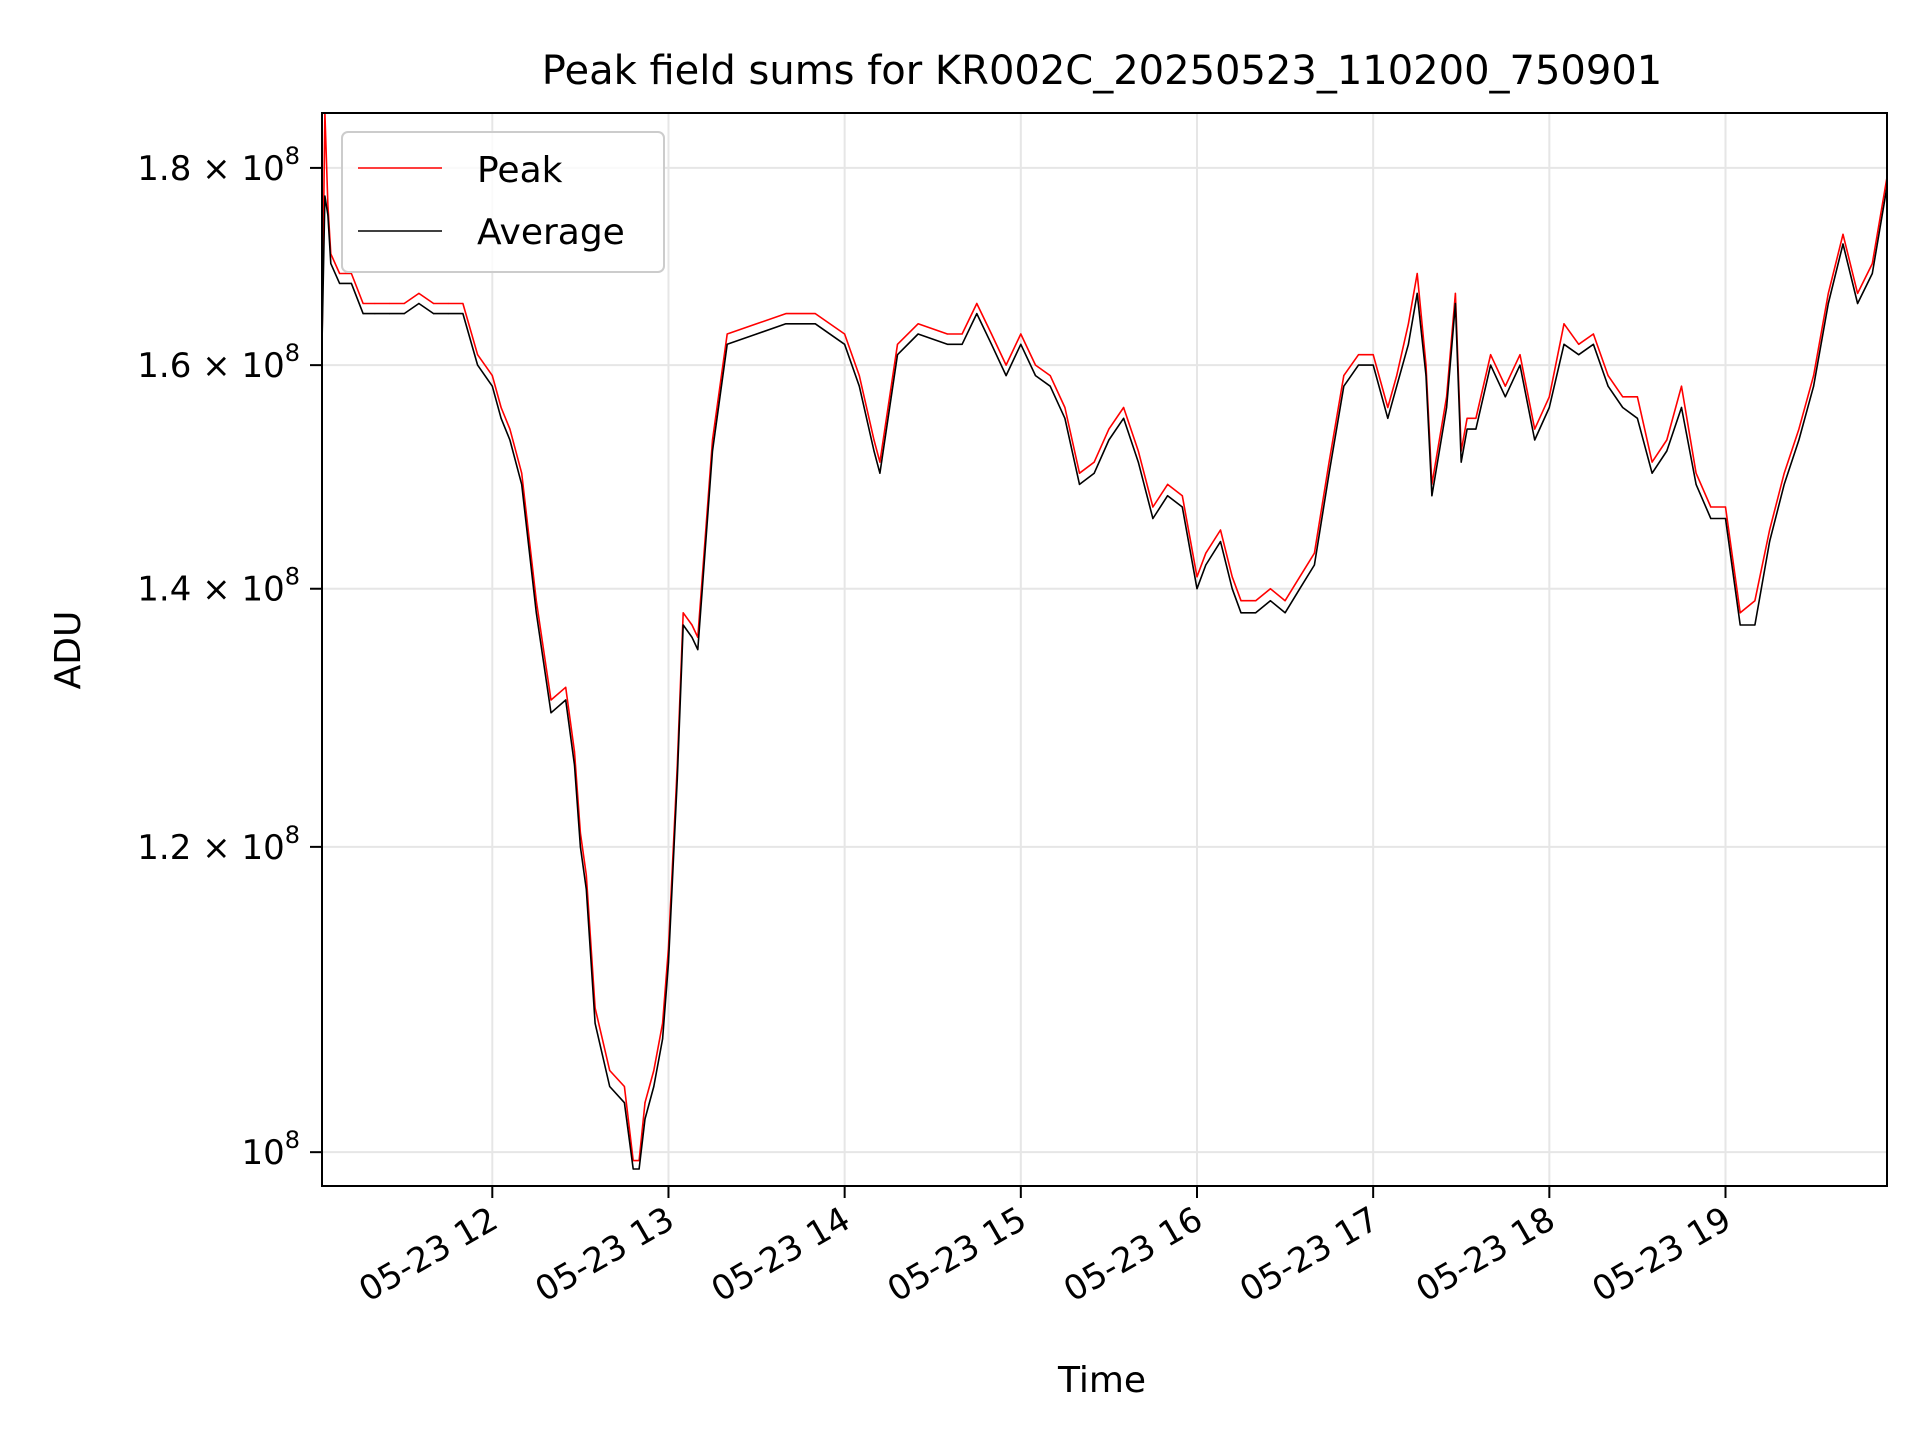 Image resolution: width=1920 pixels, height=1440 pixels. What do you see at coordinates (210, 366) in the screenshot?
I see `y-tick-mantissa: 1.6 × 10` at bounding box center [210, 366].